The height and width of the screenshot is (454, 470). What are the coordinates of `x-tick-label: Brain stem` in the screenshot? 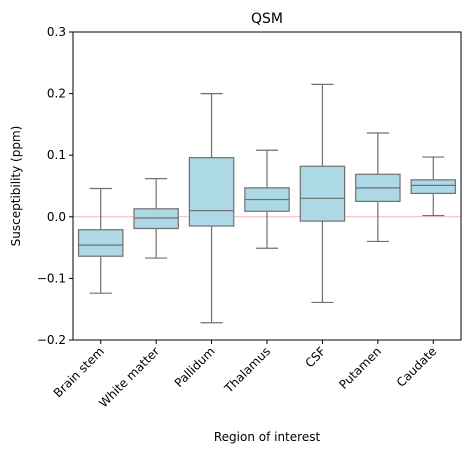 It's located at (79, 372).